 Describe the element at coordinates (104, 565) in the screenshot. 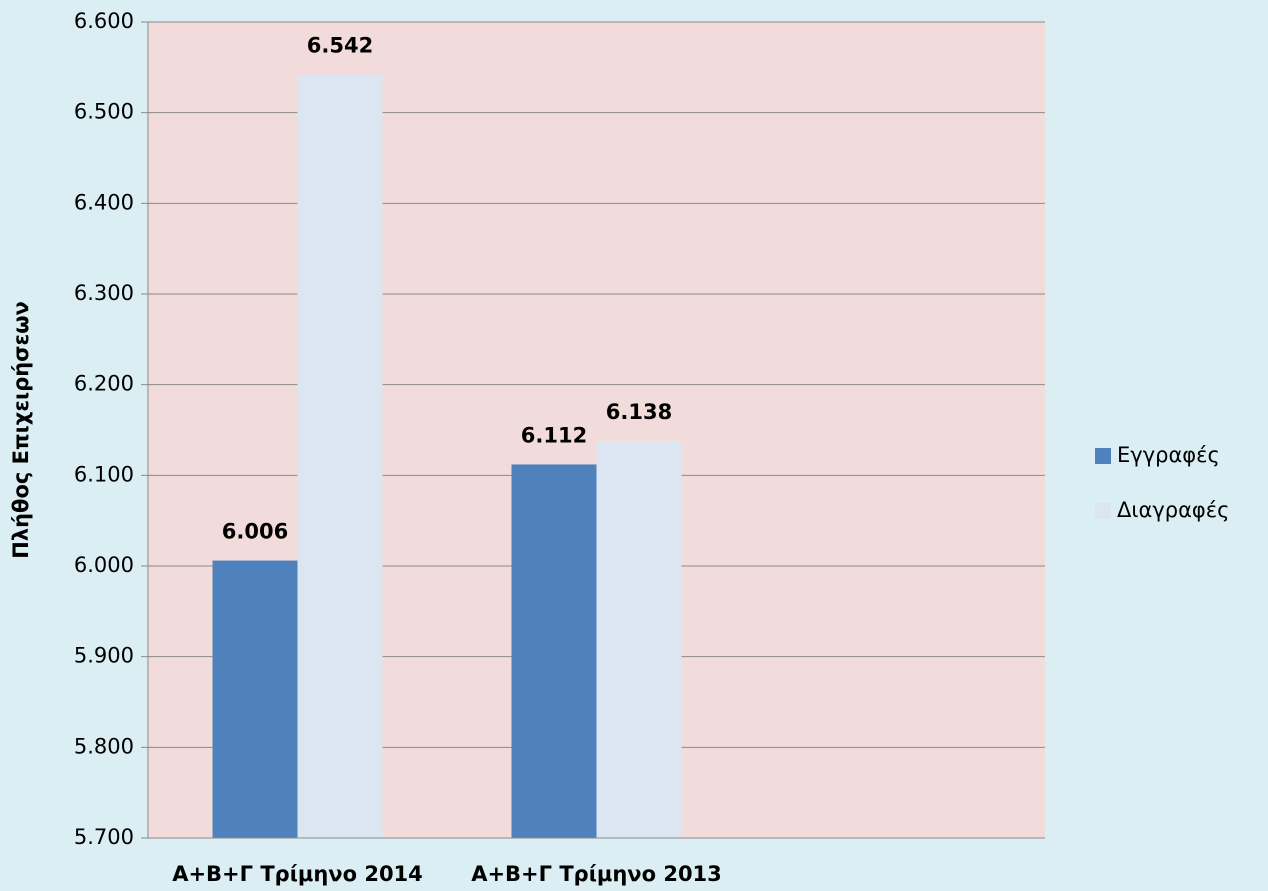

I see `y-tick-label: 6.000` at that location.